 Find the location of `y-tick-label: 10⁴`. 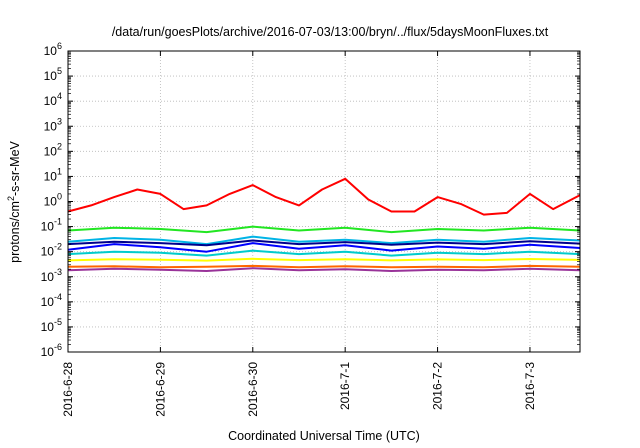

y-tick-label: 10⁴ is located at coordinates (53, 99).